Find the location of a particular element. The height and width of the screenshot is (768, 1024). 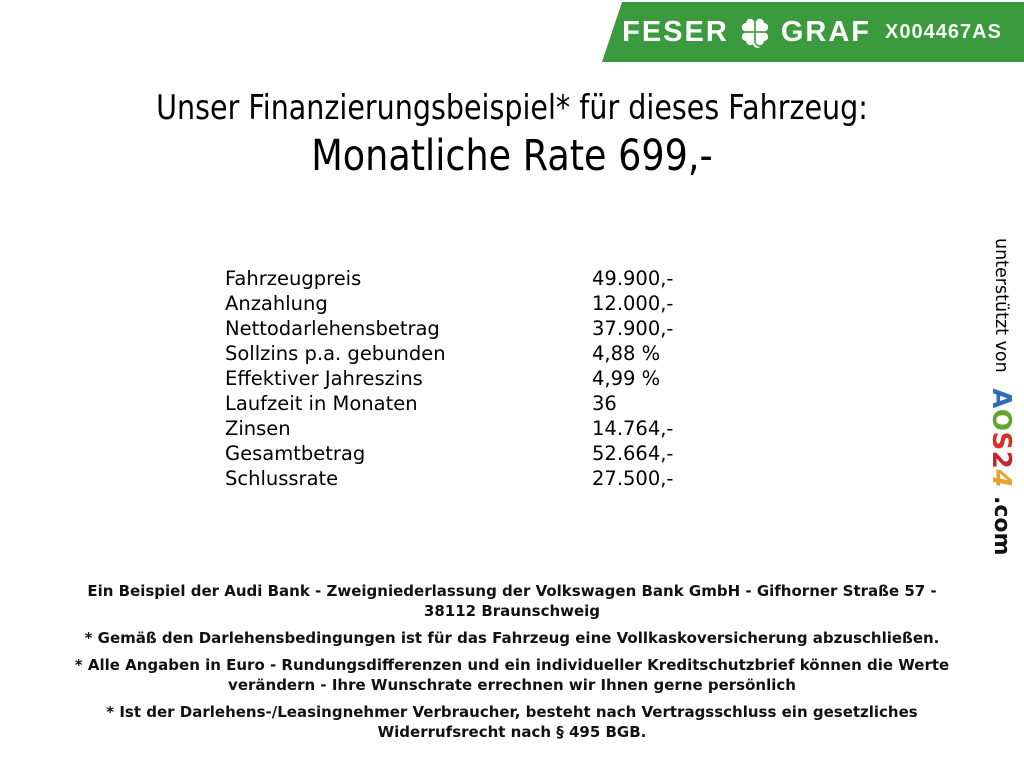

brand-name-feser: FESER is located at coordinates (675, 31).